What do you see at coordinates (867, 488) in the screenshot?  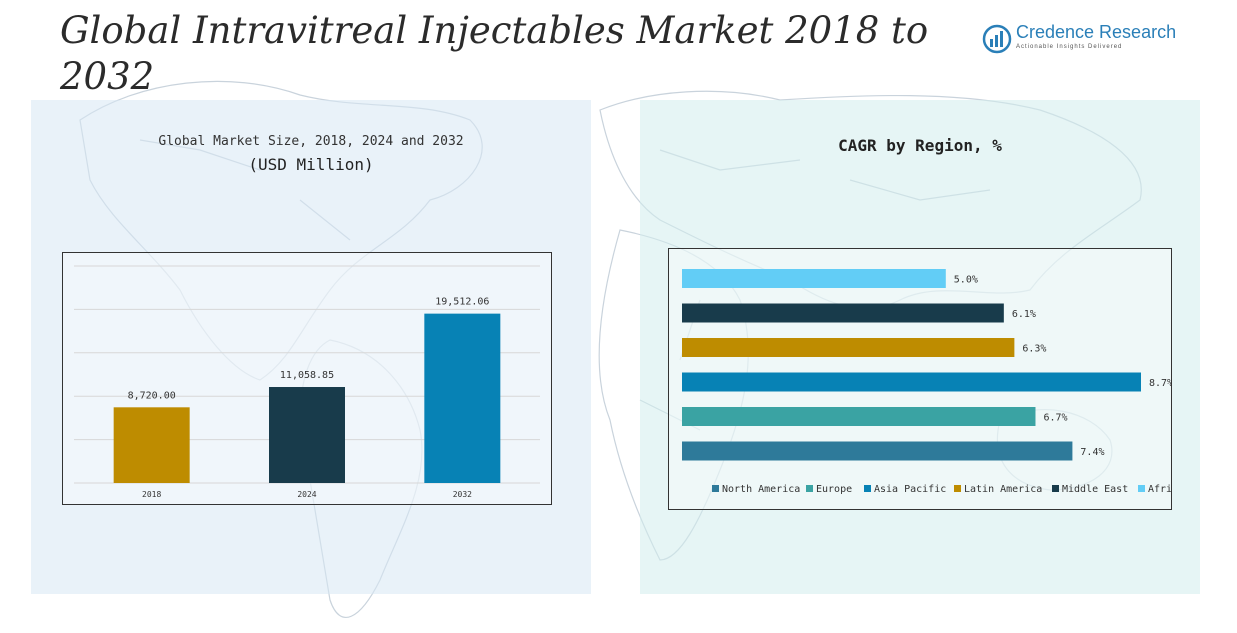 I see `legend-swatch-asia-pacific` at bounding box center [867, 488].